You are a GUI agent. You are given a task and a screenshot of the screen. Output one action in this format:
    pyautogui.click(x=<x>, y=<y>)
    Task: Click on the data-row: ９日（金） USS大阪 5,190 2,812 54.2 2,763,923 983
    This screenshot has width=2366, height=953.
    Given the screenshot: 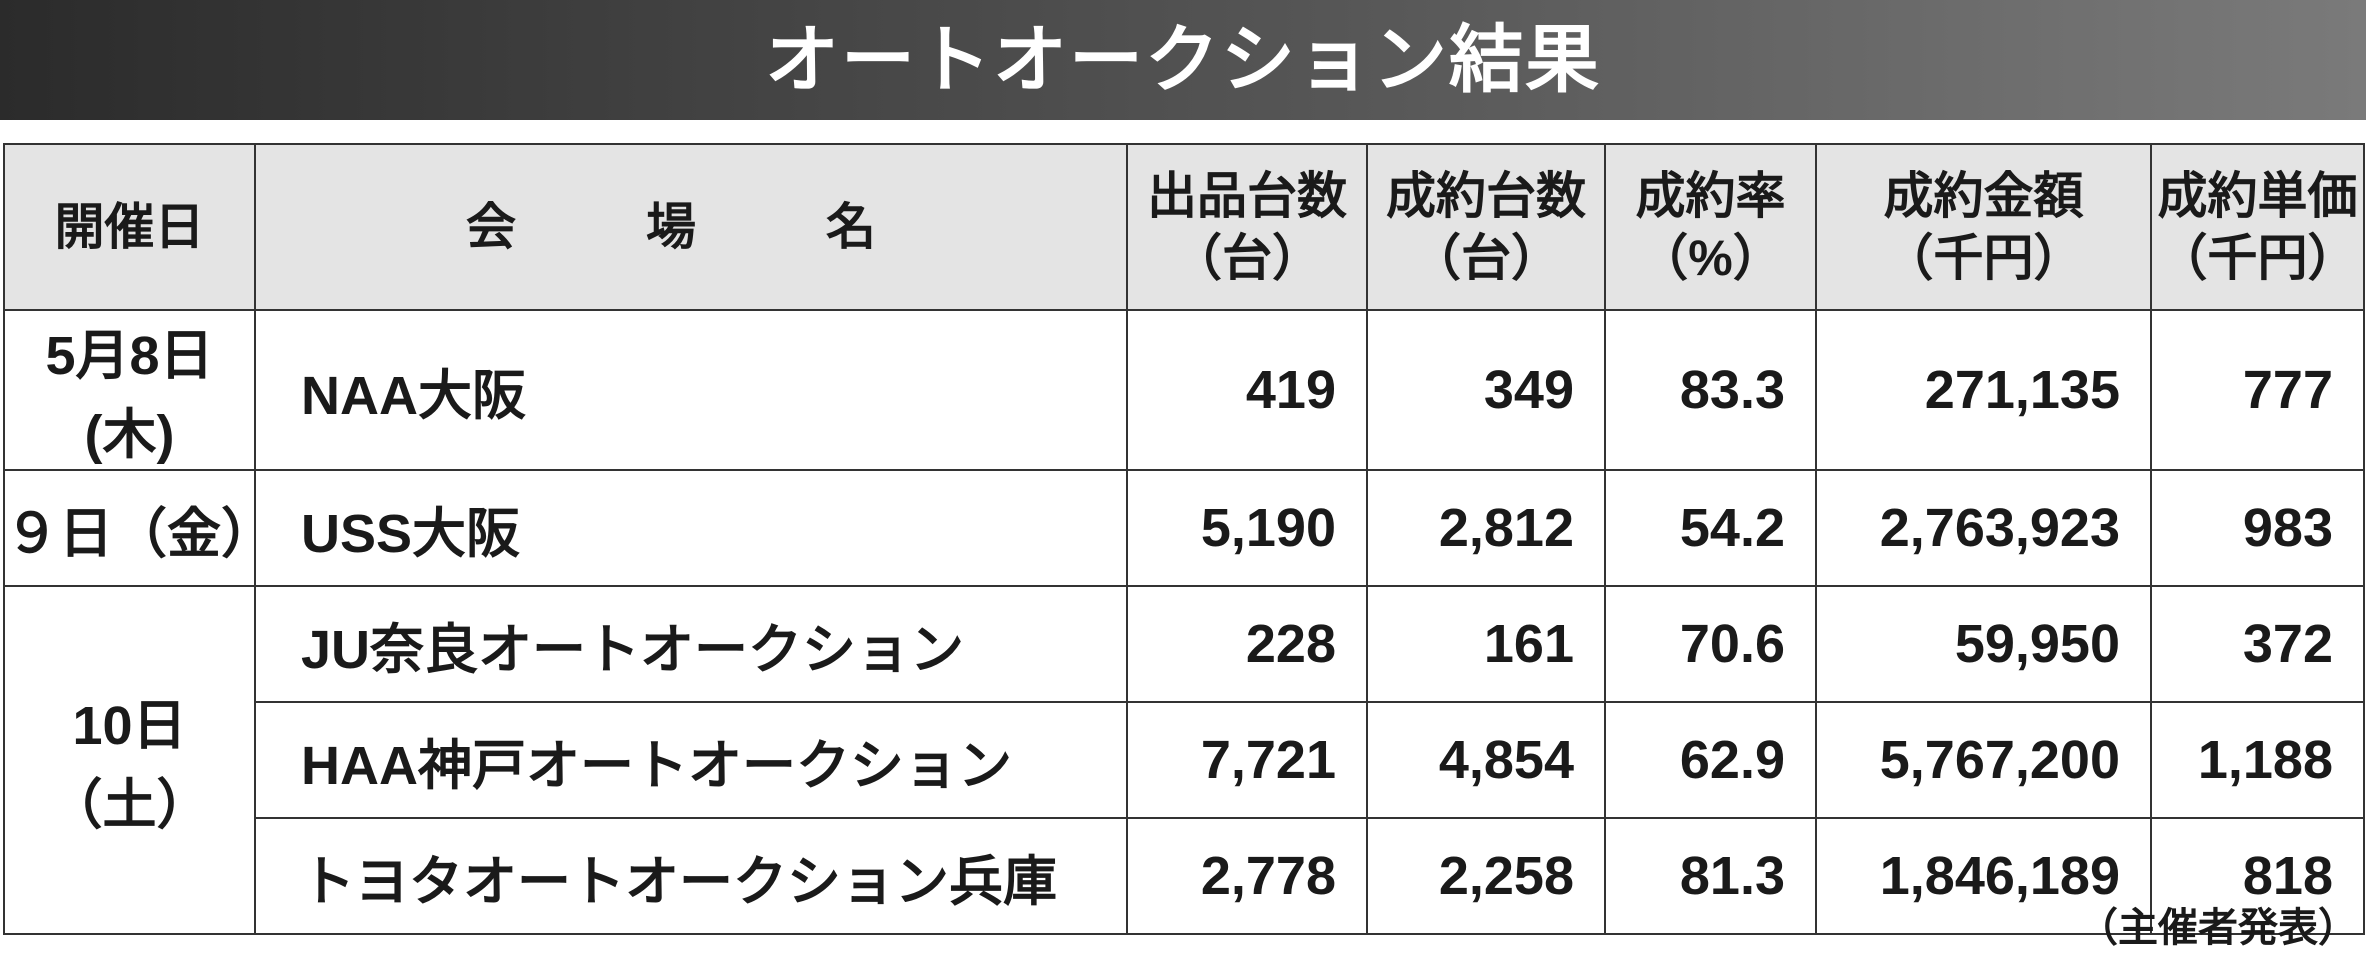 What is the action you would take?
    pyautogui.click(x=1184, y=528)
    